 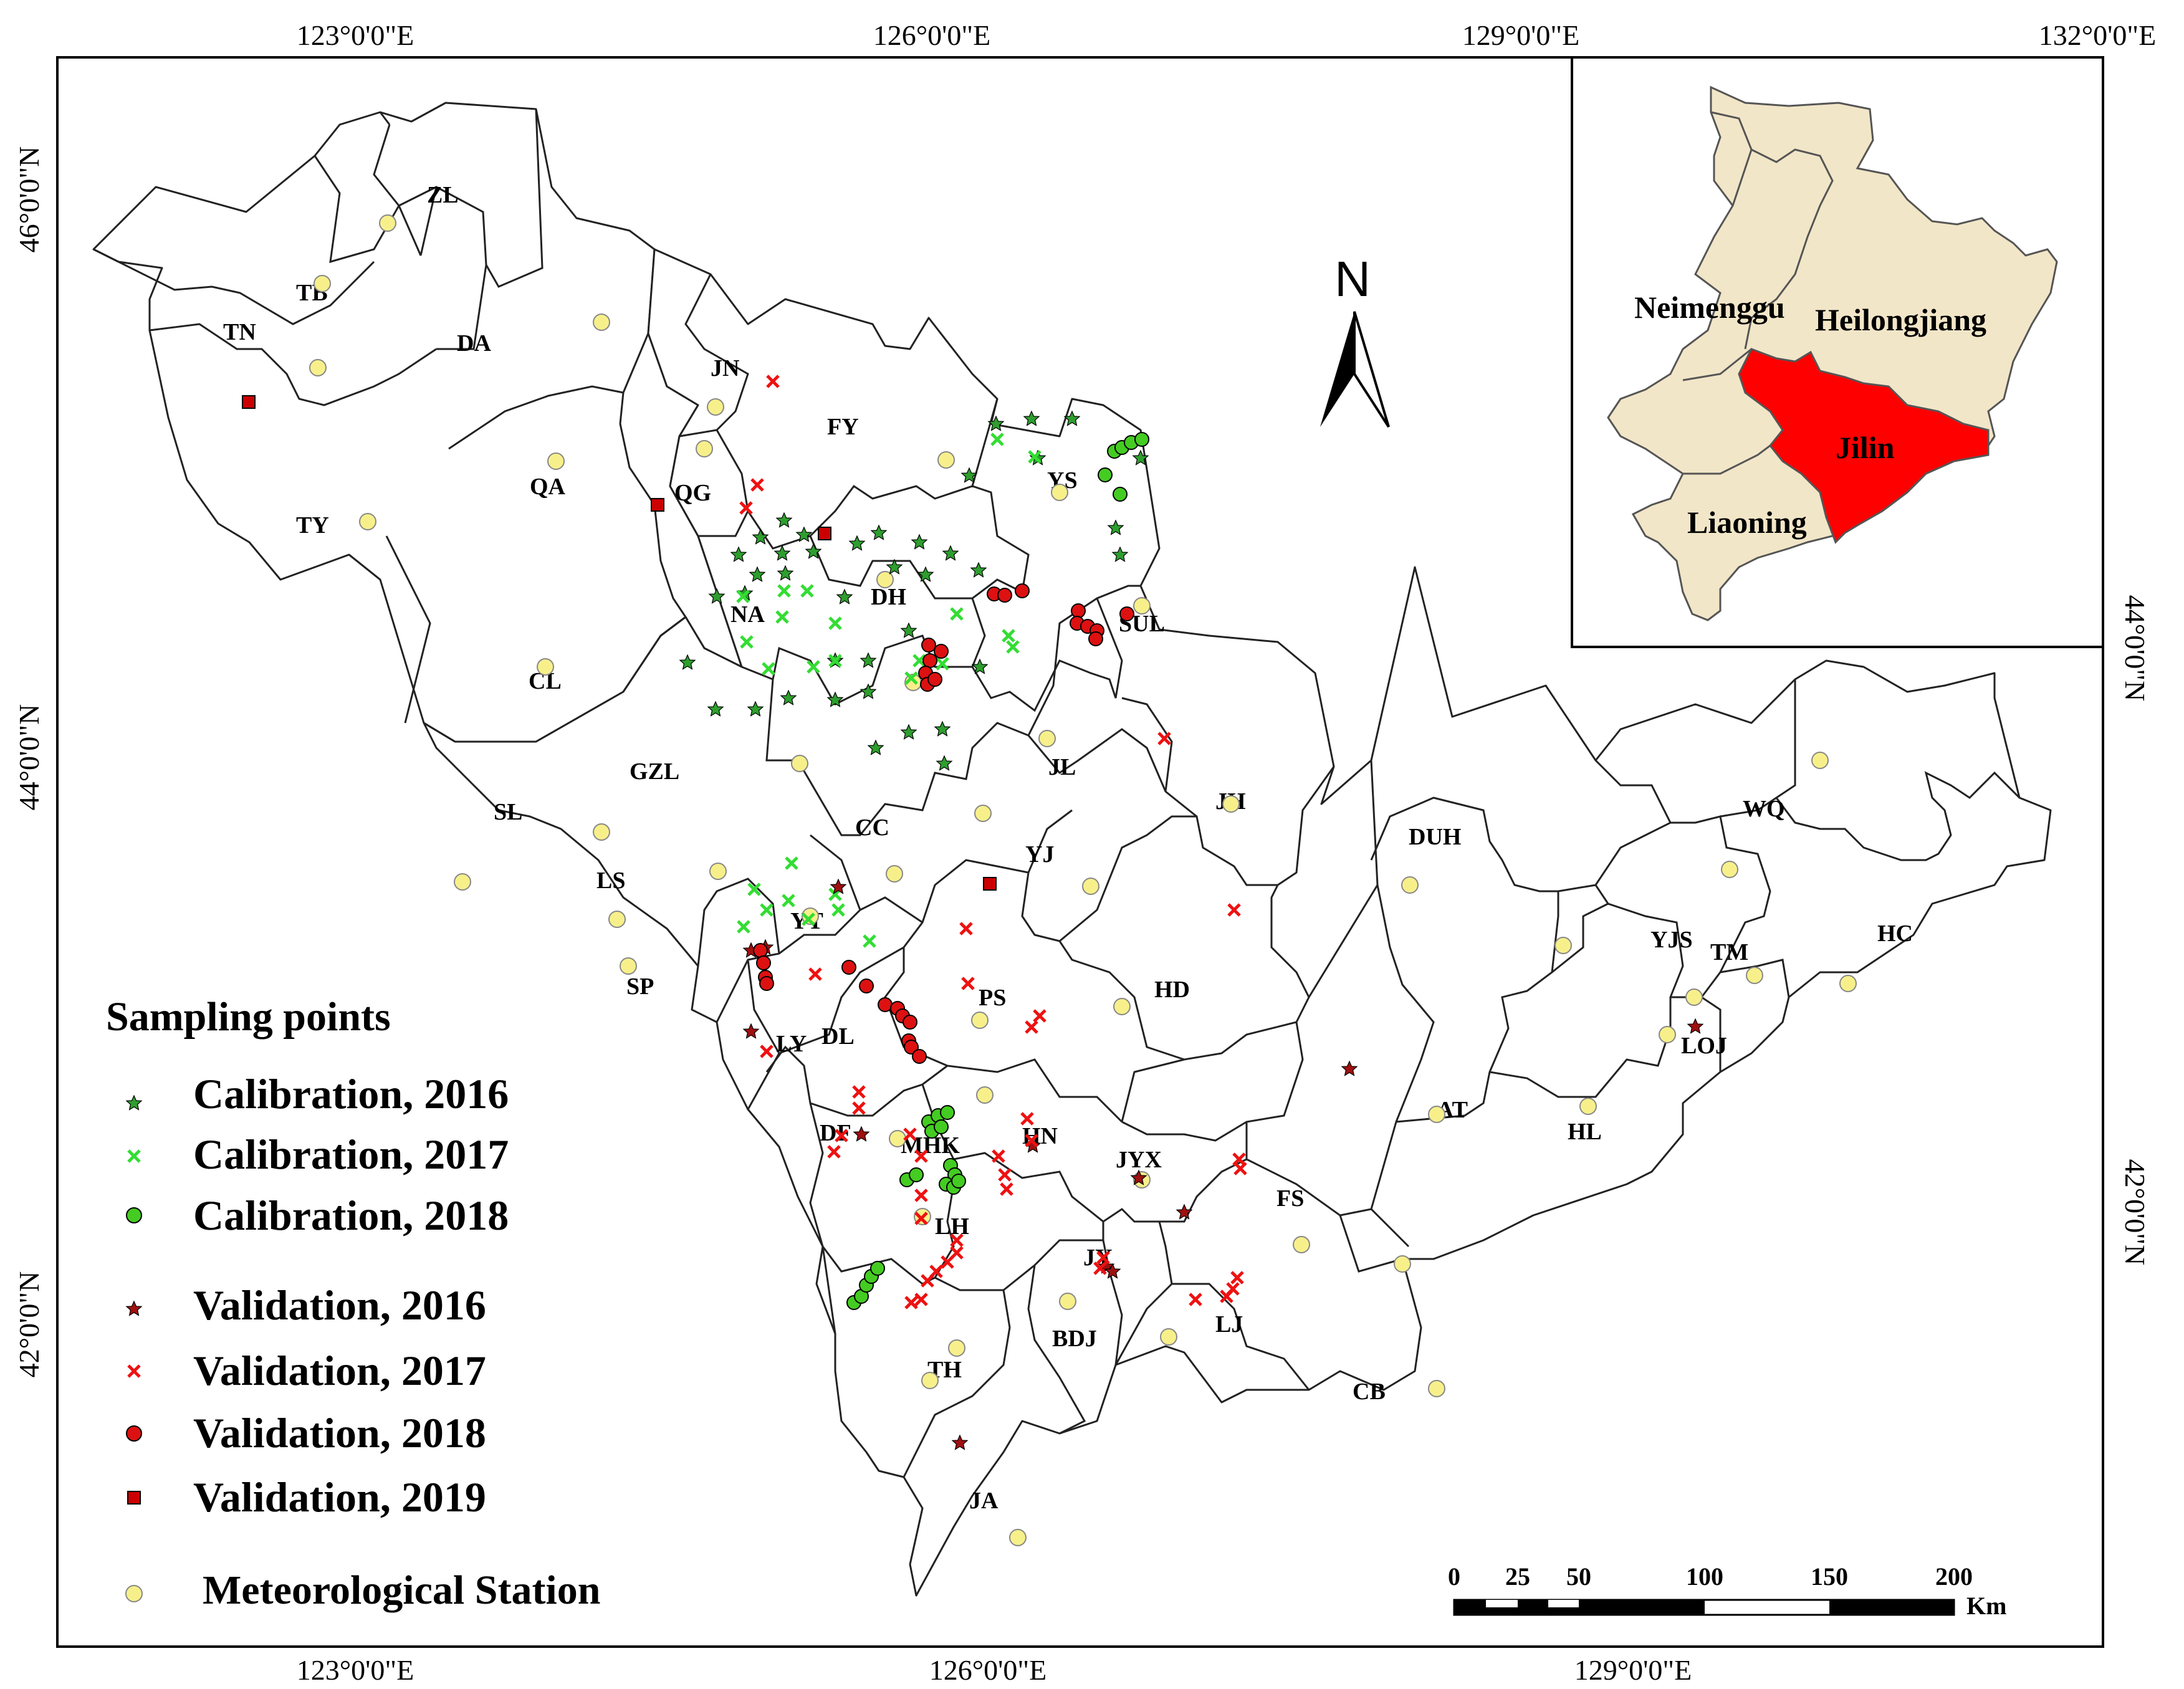 I want to click on county-label: QA, so click(x=548, y=487).